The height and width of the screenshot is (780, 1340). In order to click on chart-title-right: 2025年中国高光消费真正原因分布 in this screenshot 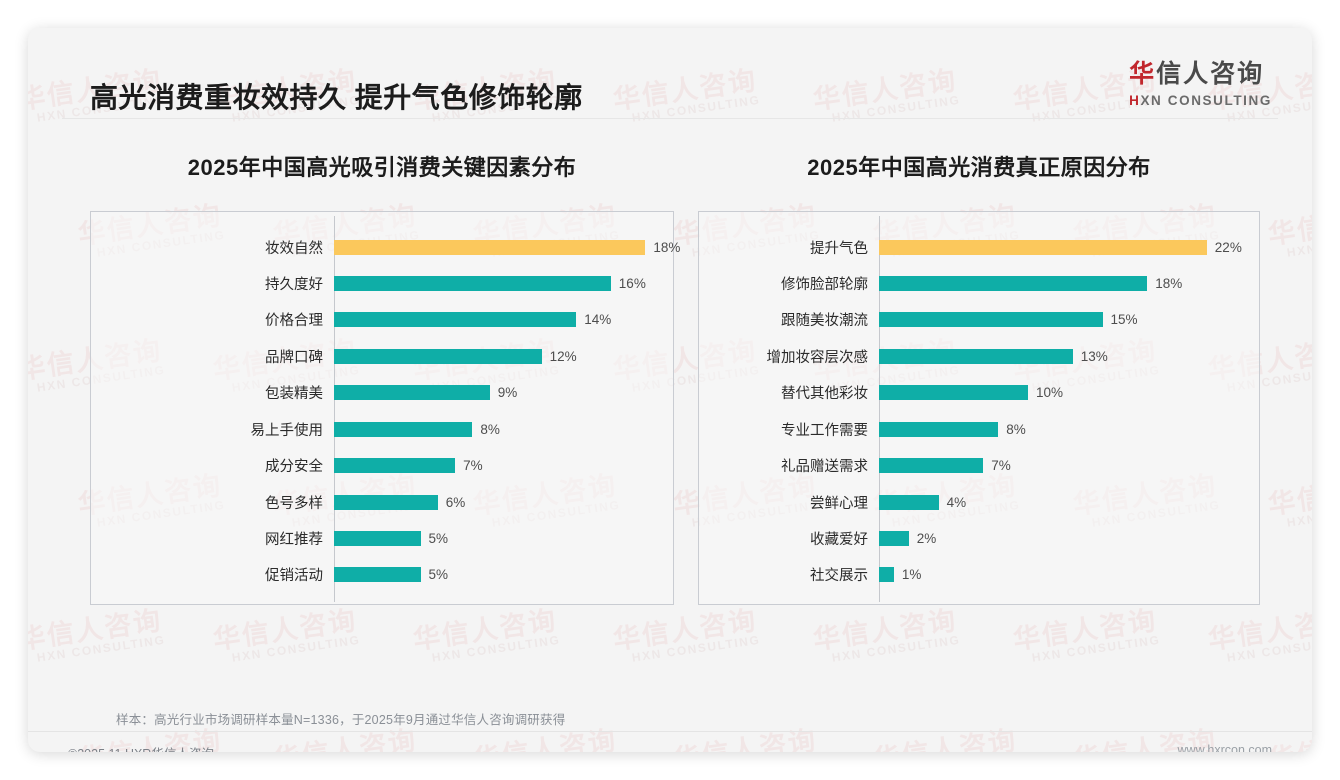, I will do `click(979, 167)`.